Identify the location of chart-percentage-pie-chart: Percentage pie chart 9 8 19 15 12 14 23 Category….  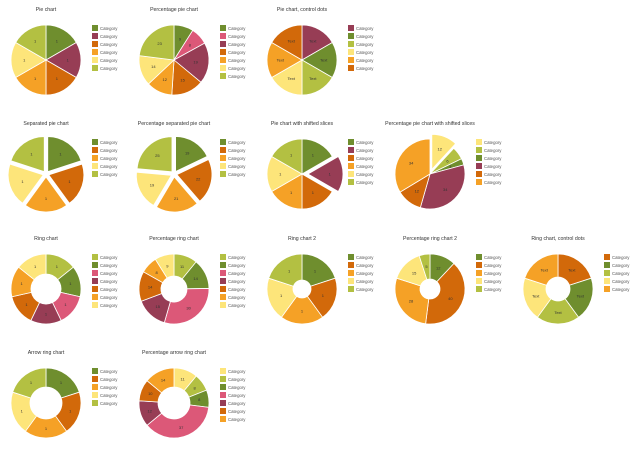
(192, 56).